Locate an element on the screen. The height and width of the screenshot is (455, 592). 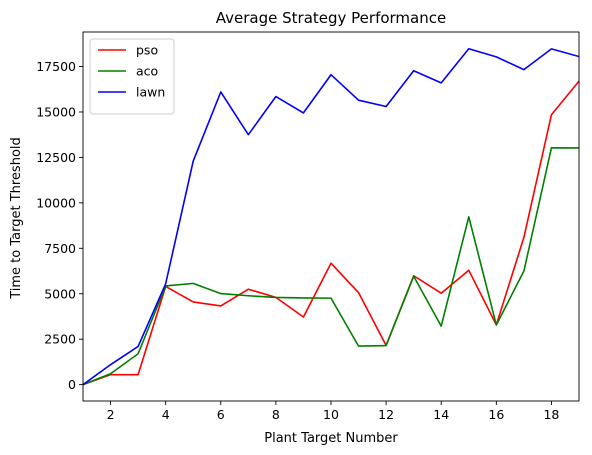
x-tick-label: 8 is located at coordinates (276, 414).